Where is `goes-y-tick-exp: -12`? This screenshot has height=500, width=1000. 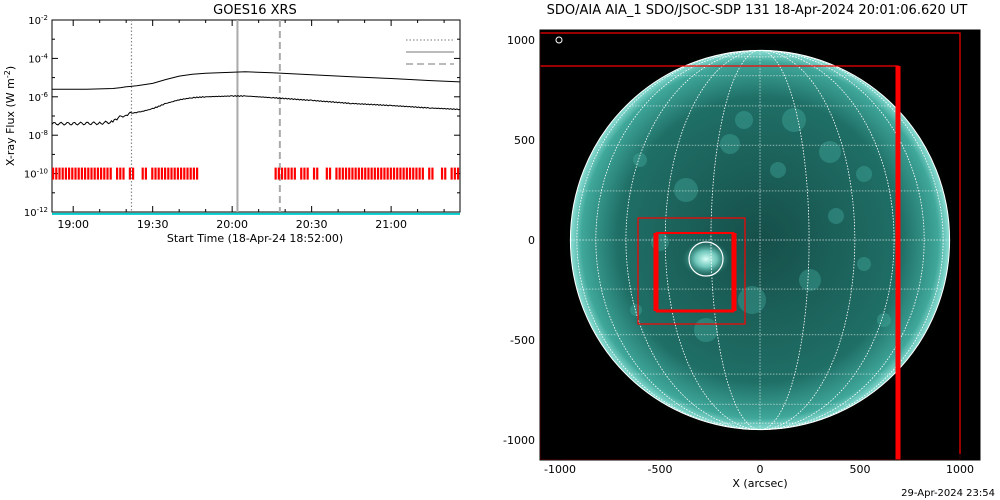
goes-y-tick-exp: -12 is located at coordinates (42, 210).